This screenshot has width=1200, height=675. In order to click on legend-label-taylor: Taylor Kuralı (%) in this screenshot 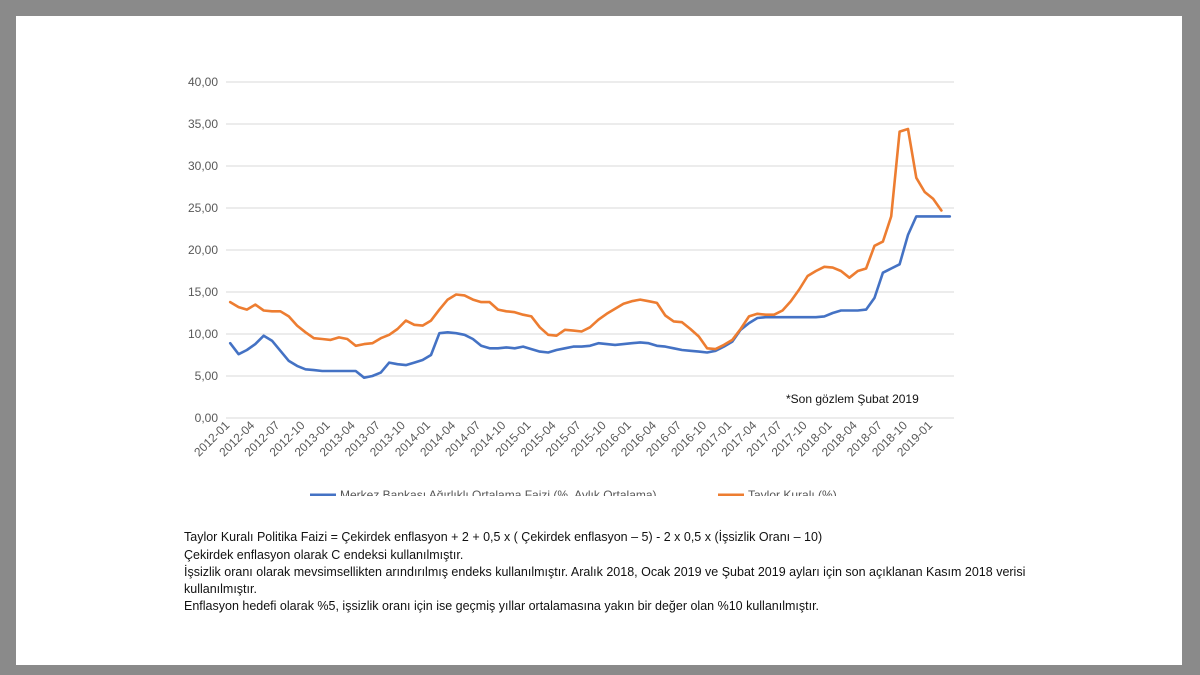, I will do `click(792, 492)`.